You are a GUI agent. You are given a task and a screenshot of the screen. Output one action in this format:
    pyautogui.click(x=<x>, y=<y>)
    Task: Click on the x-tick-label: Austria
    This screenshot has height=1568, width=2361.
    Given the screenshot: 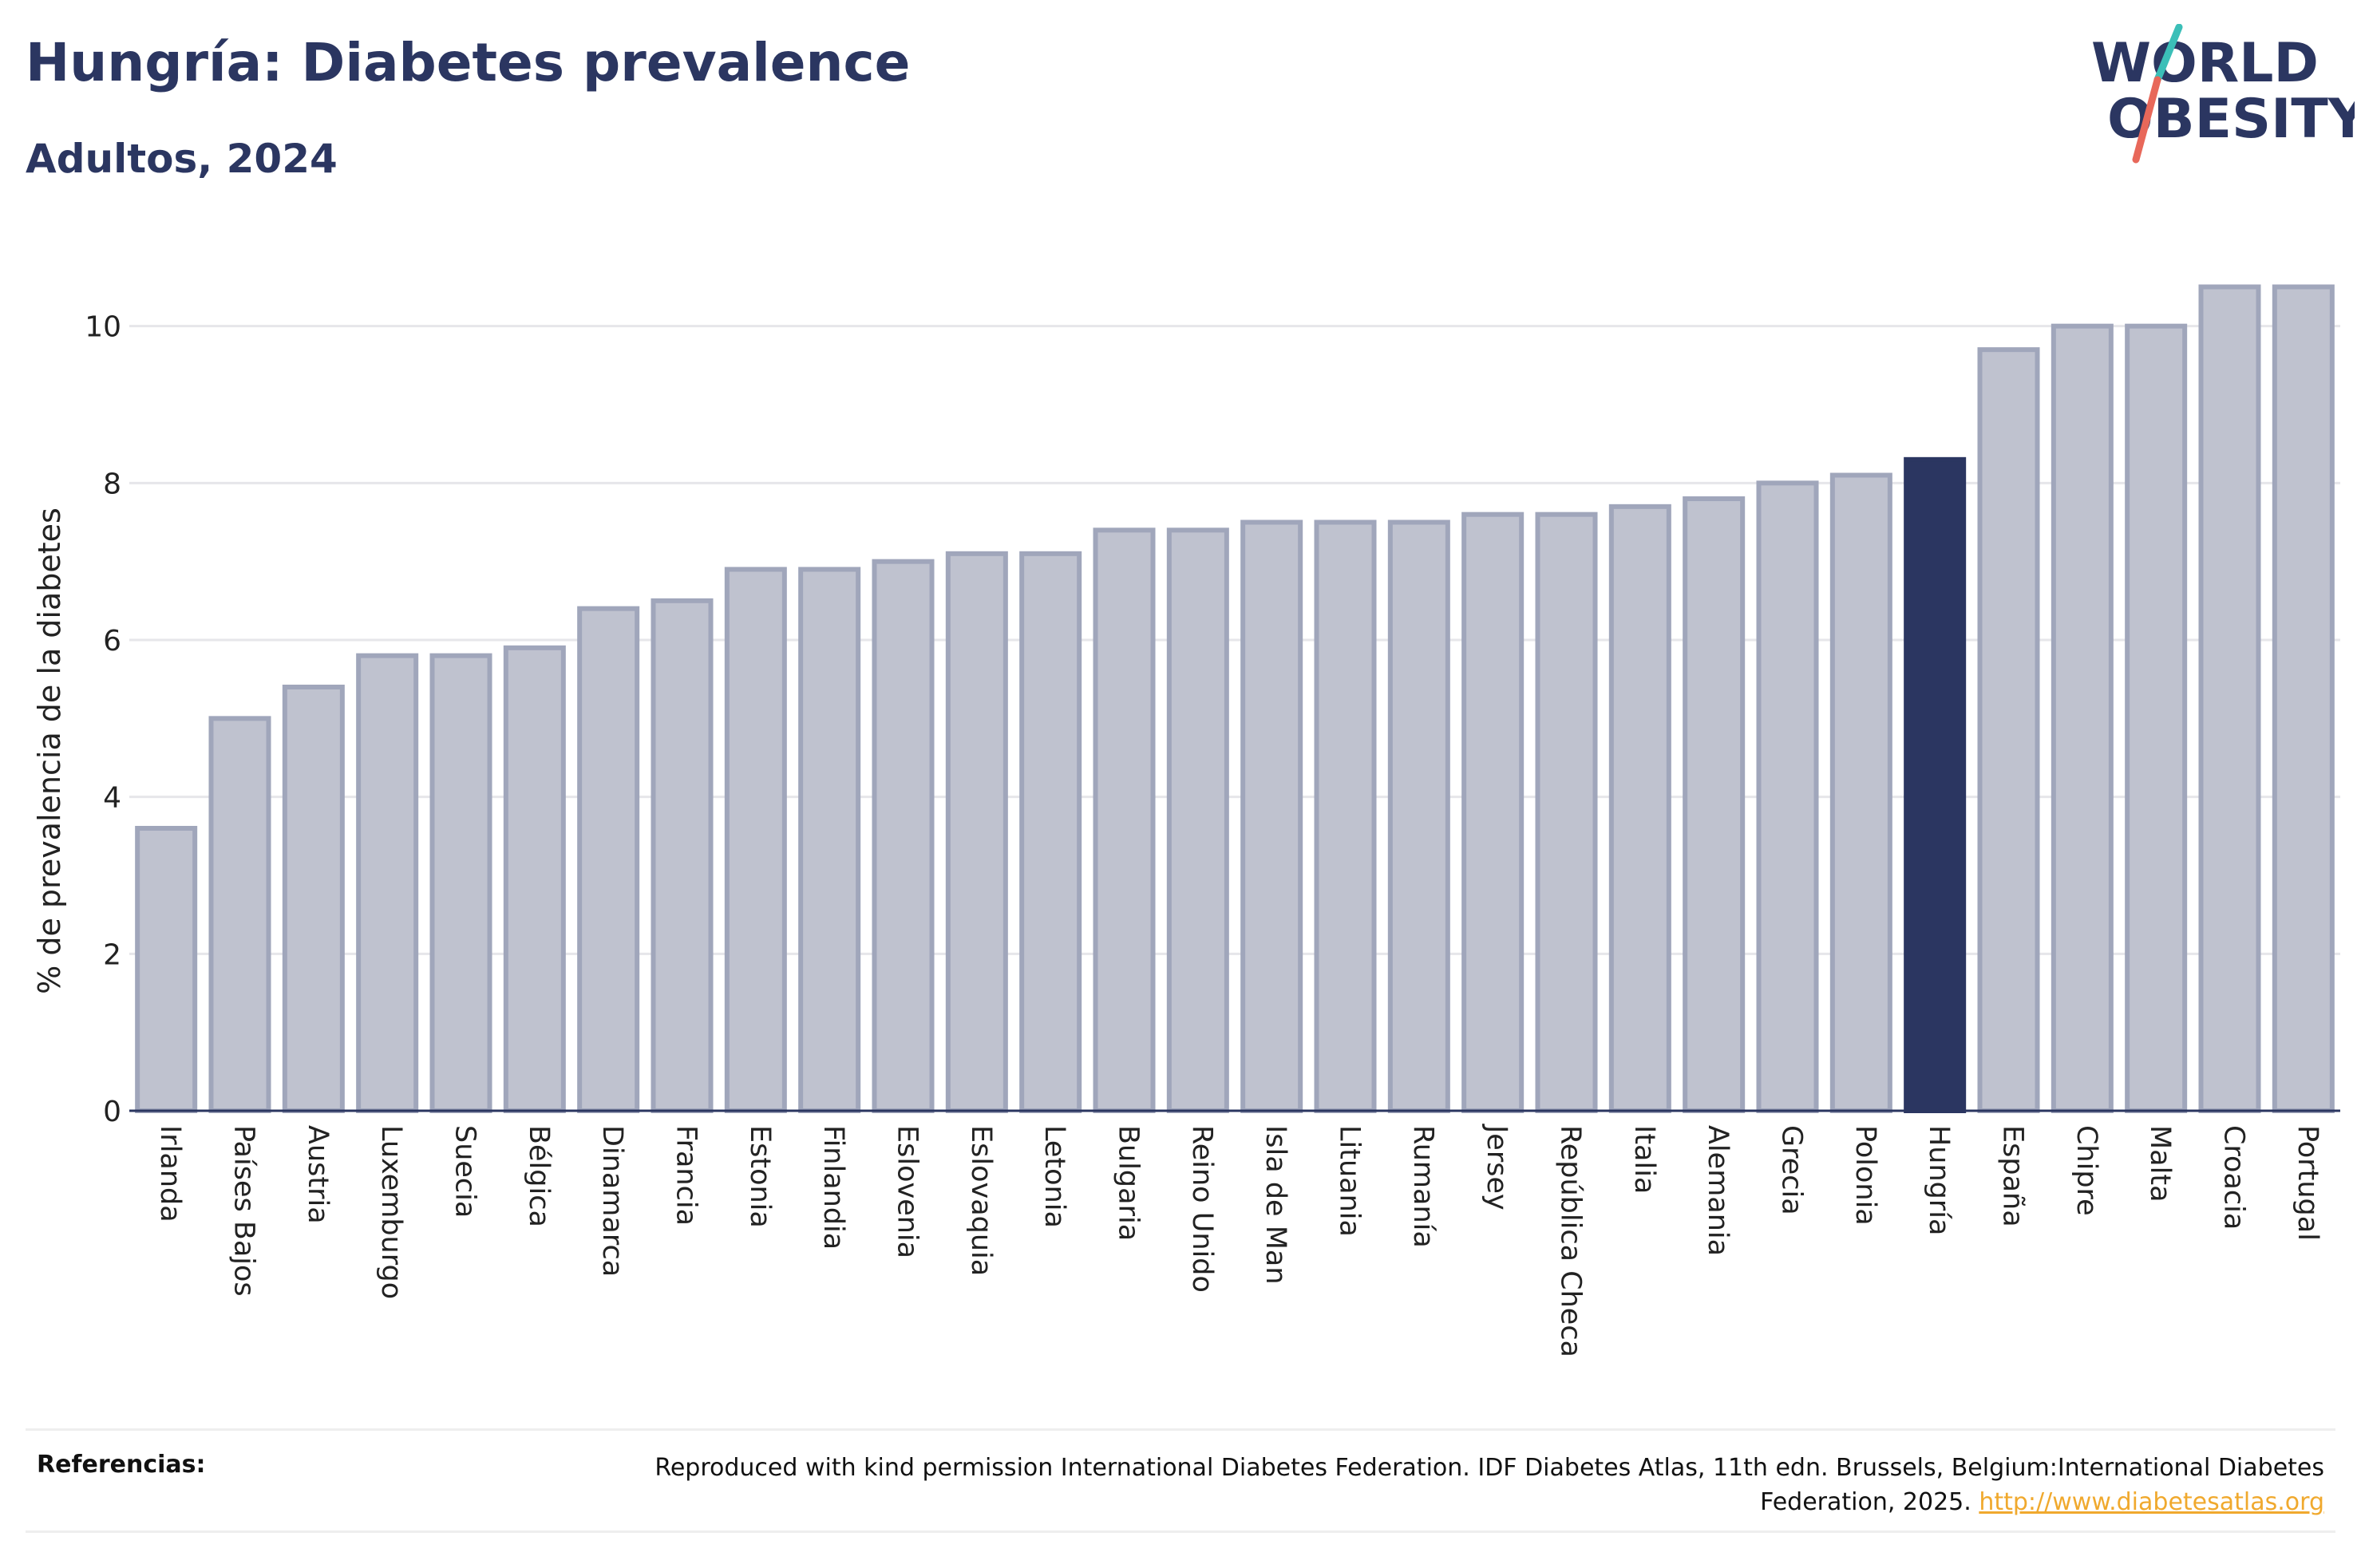 What is the action you would take?
    pyautogui.click(x=318, y=1174)
    